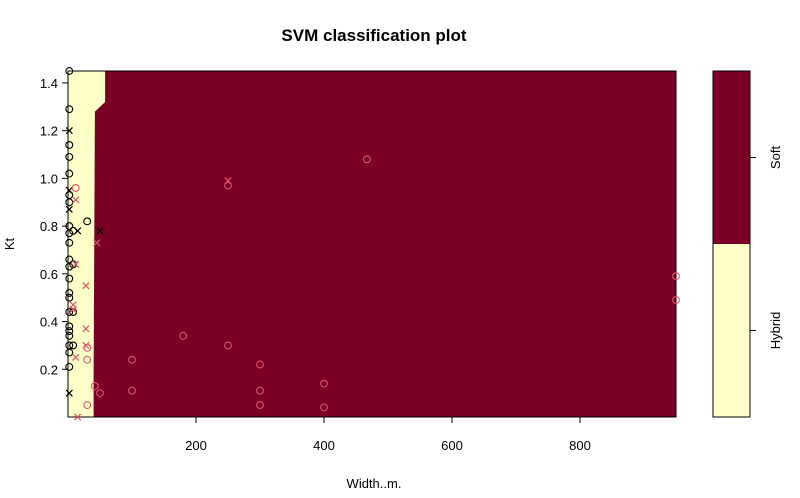 This screenshot has height=498, width=800. I want to click on y-tick-label: 0.6, so click(49, 274).